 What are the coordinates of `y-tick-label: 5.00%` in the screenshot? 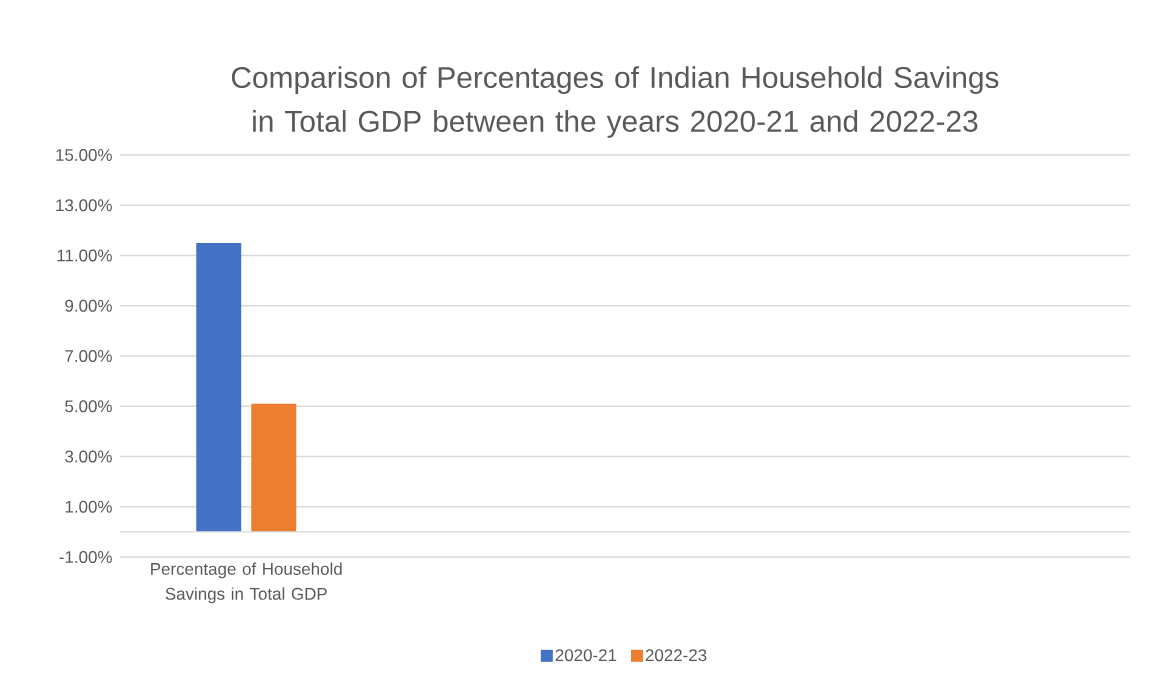 It's located at (88, 406).